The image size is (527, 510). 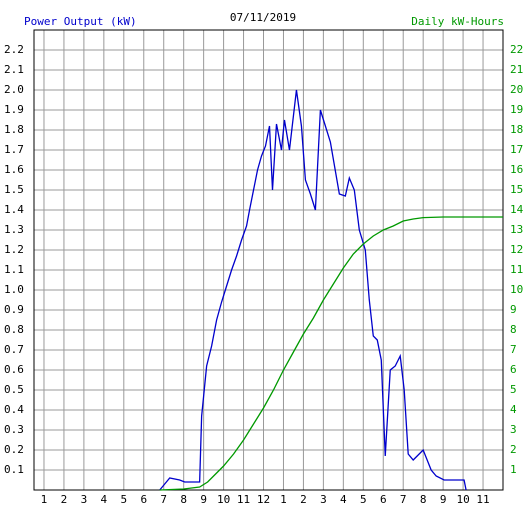 I want to click on y-tick-label: 1.3, so click(x=14, y=229).